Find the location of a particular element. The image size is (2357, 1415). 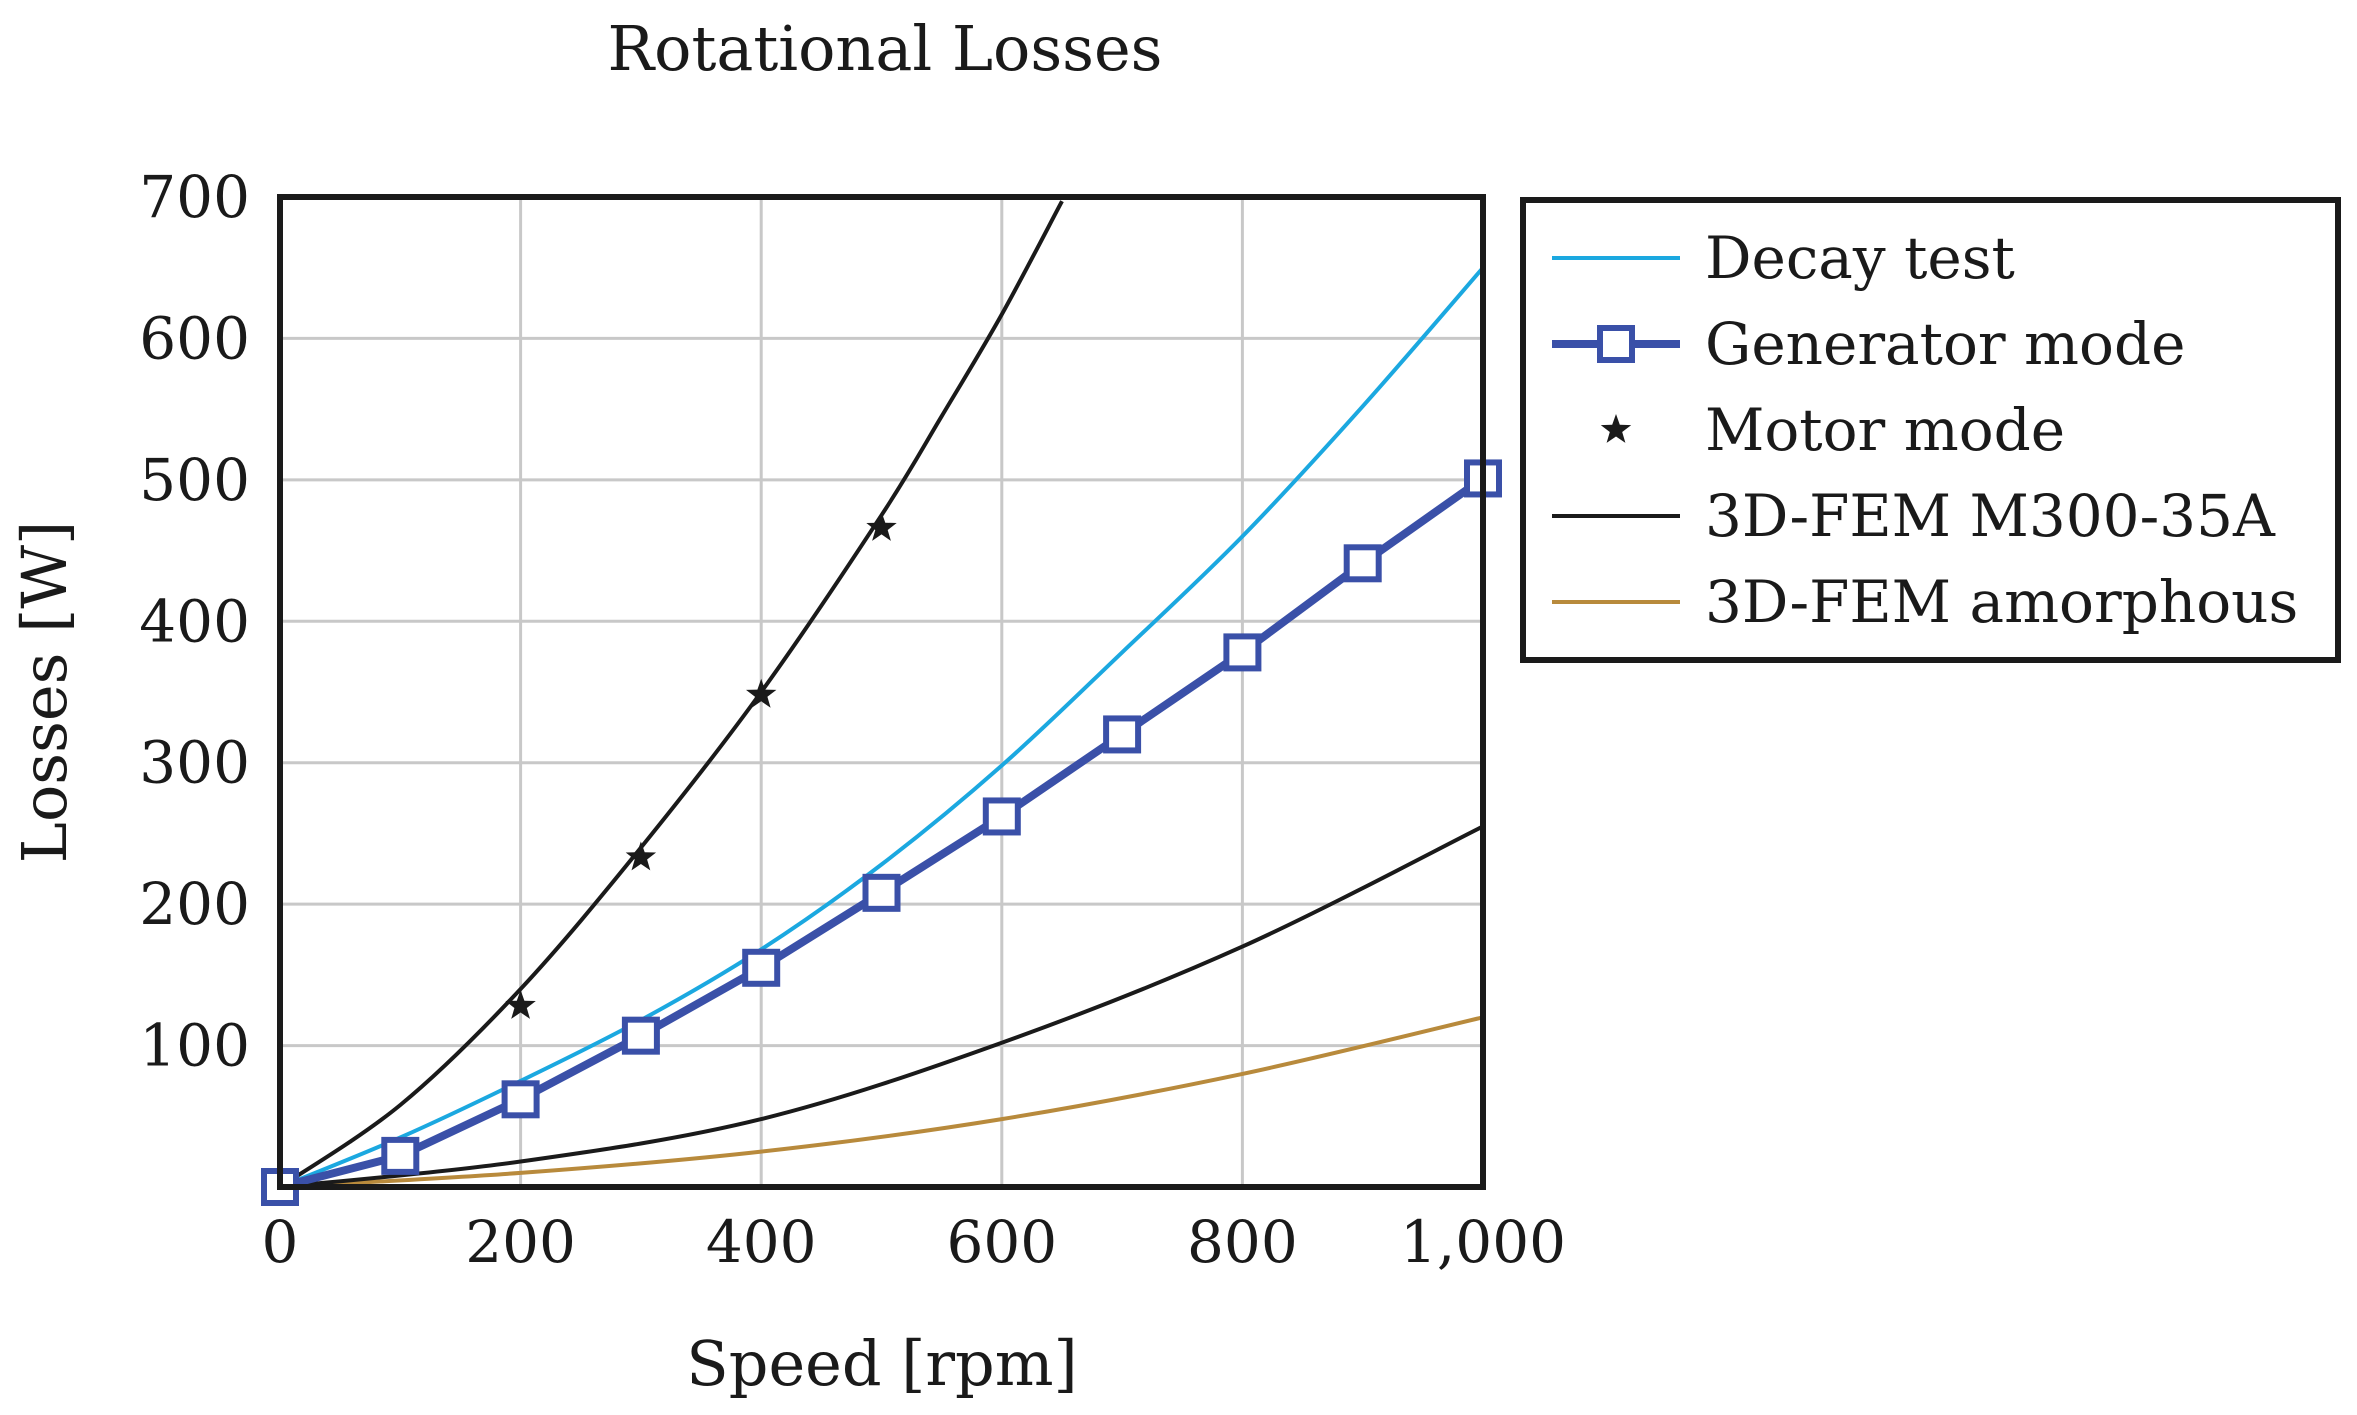

x-axis-label: Speed [rpm] is located at coordinates (881, 1363).